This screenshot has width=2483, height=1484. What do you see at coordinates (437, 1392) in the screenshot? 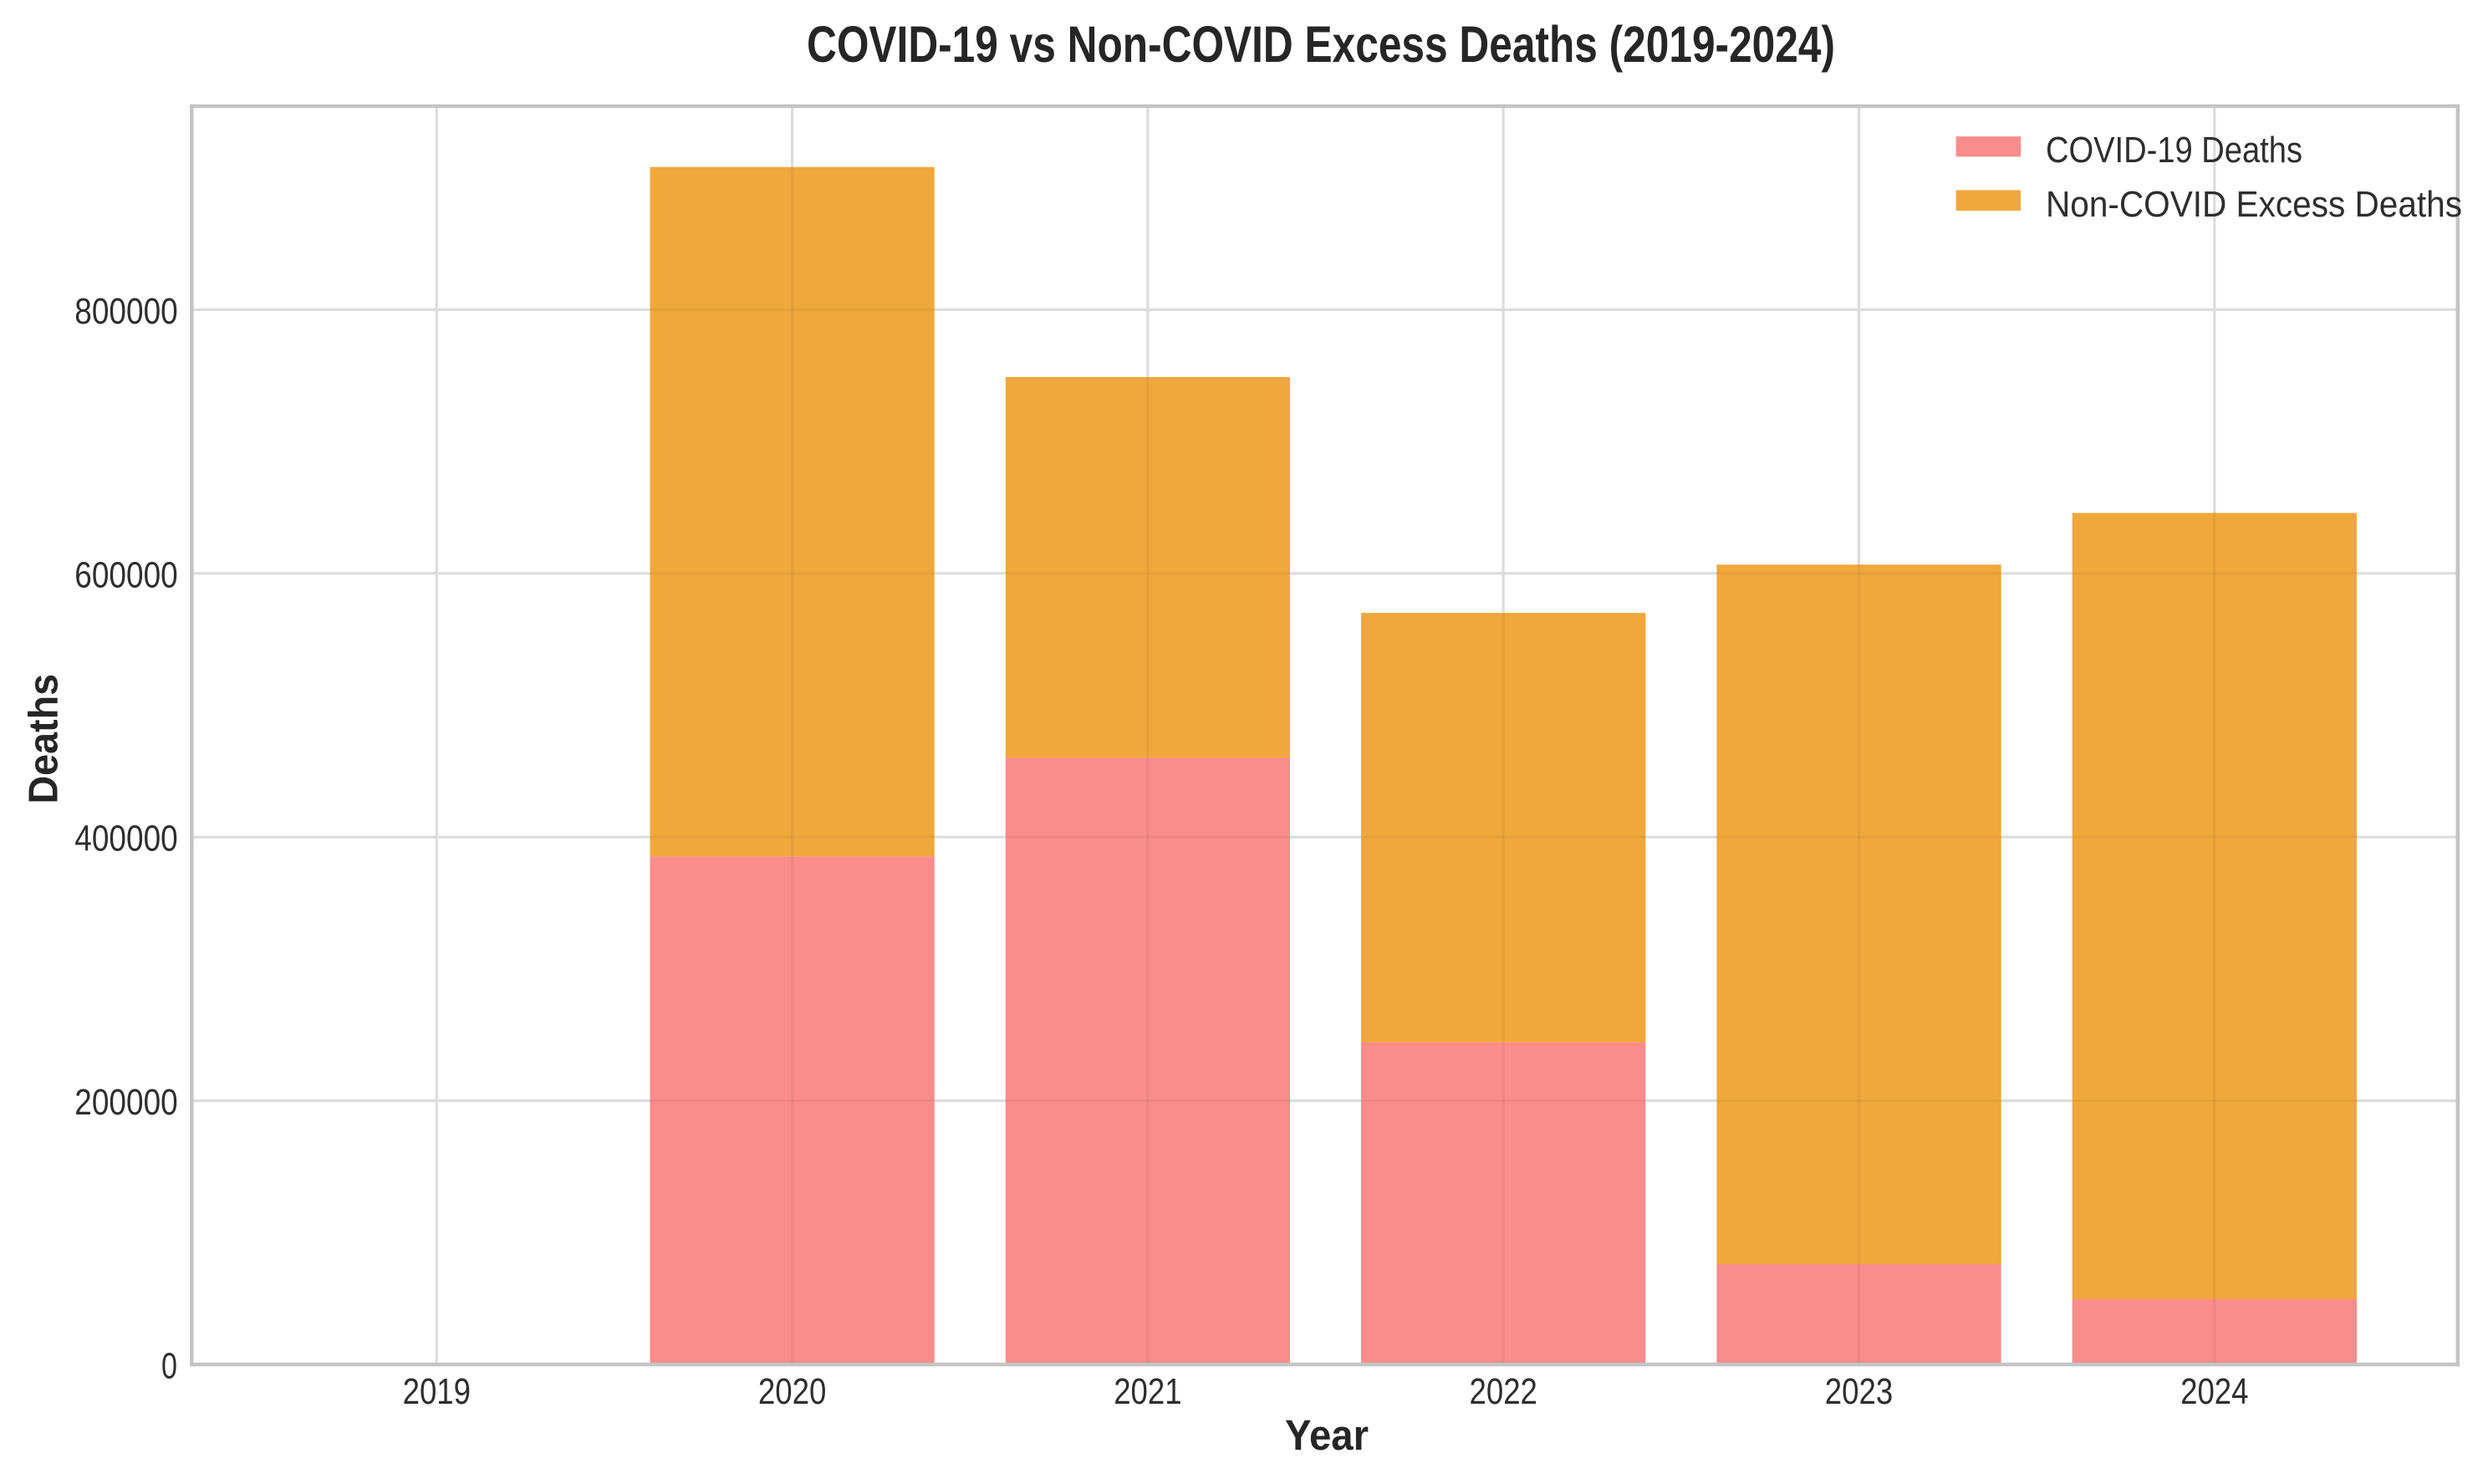
I see `svg-text: 2019` at bounding box center [437, 1392].